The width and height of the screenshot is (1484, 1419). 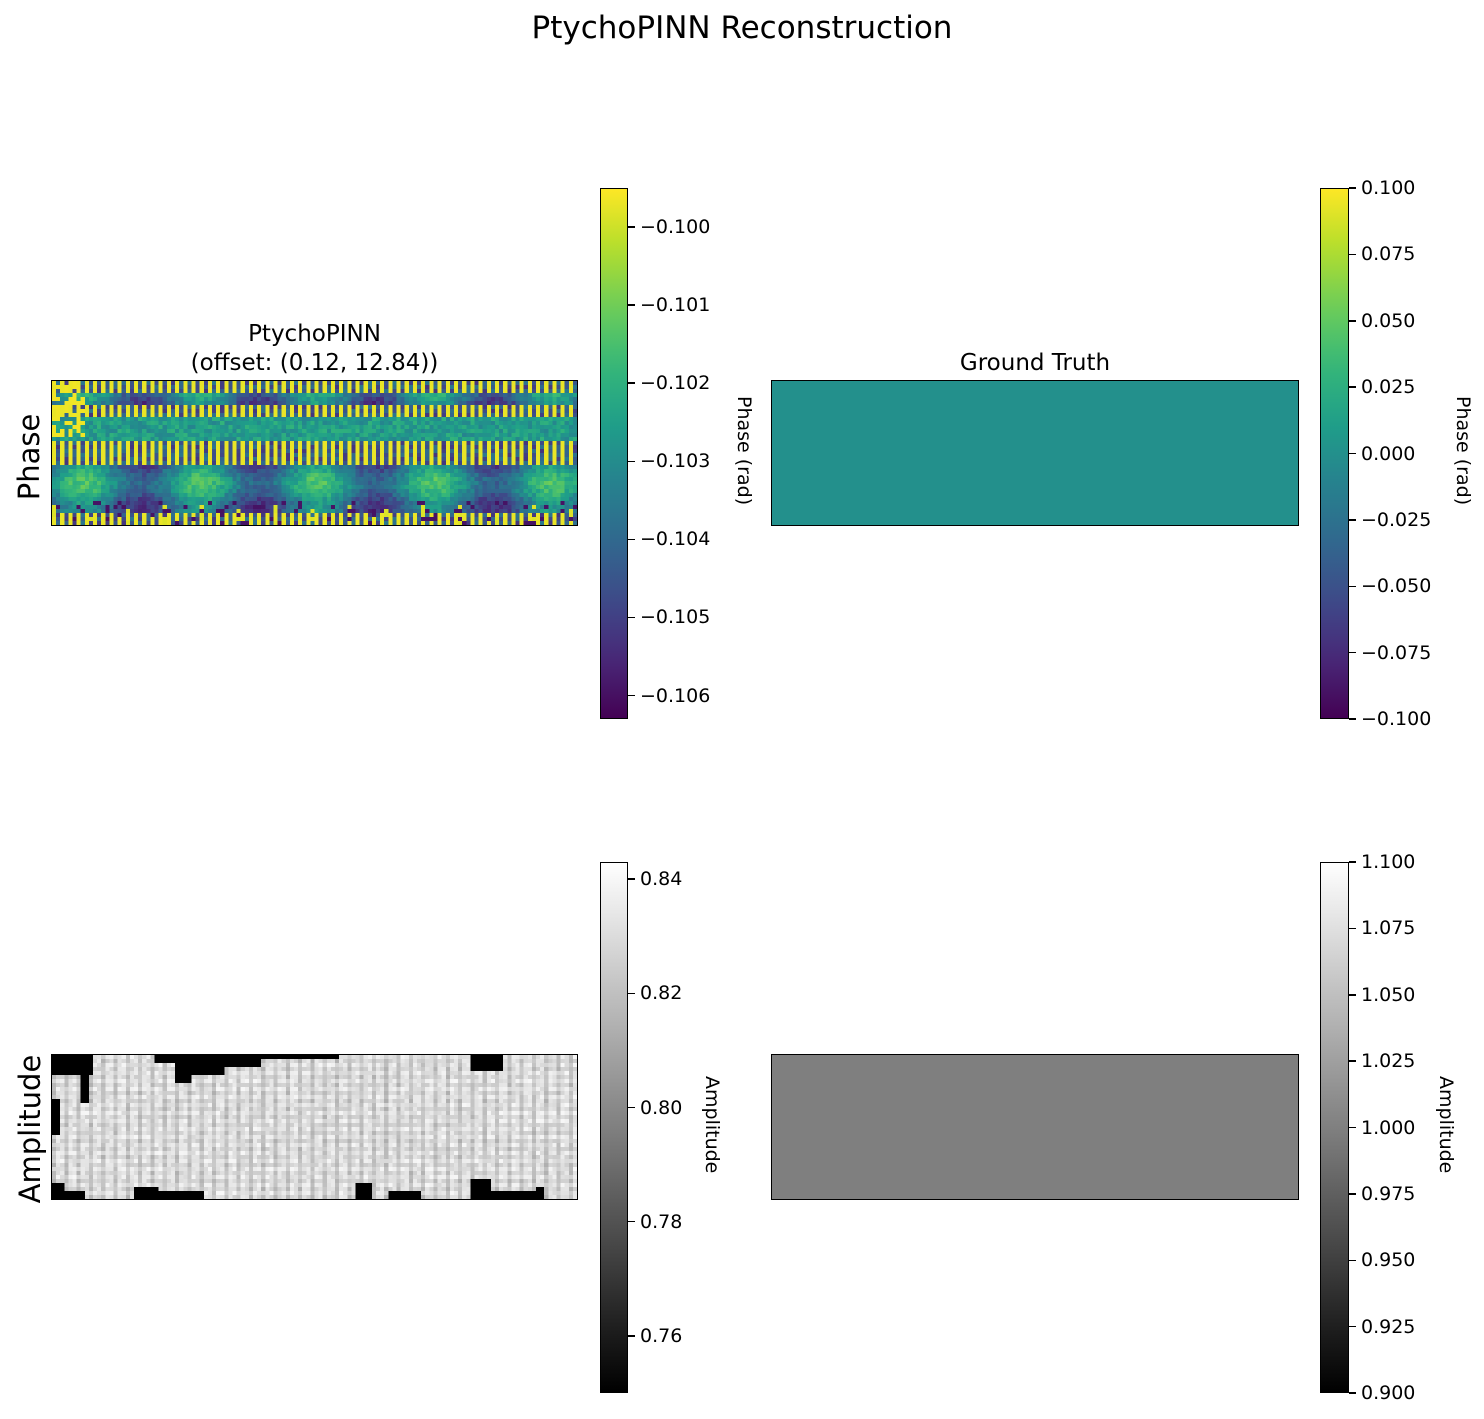 I want to click on colorbar-tick-label: 1.100, so click(x=1388, y=862).